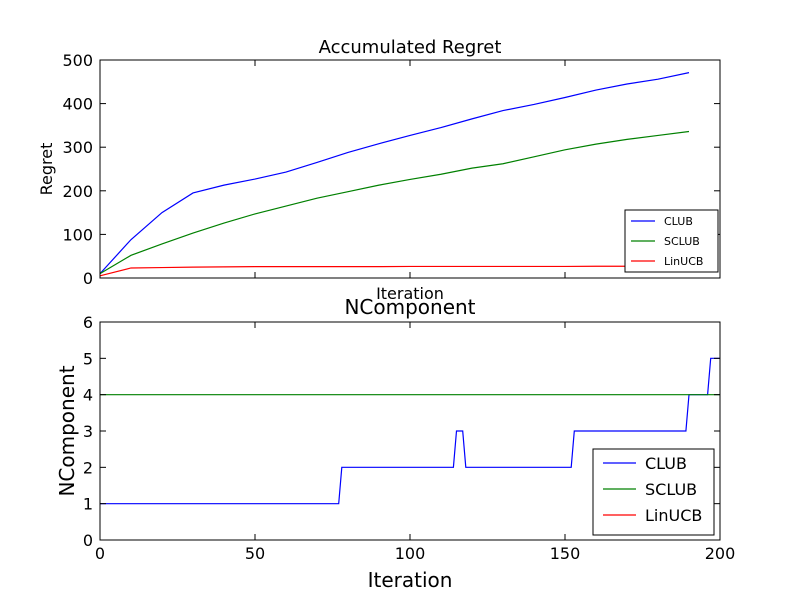  I want to click on ncomponent-y-tick-label: 1, so click(88, 504).